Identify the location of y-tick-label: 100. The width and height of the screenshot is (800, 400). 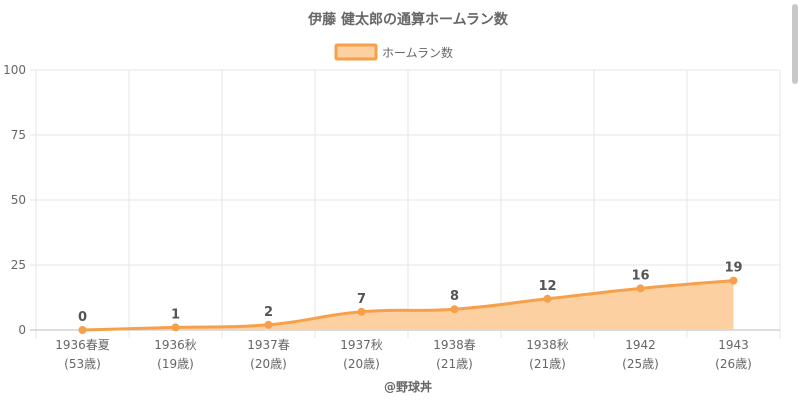
(14, 70).